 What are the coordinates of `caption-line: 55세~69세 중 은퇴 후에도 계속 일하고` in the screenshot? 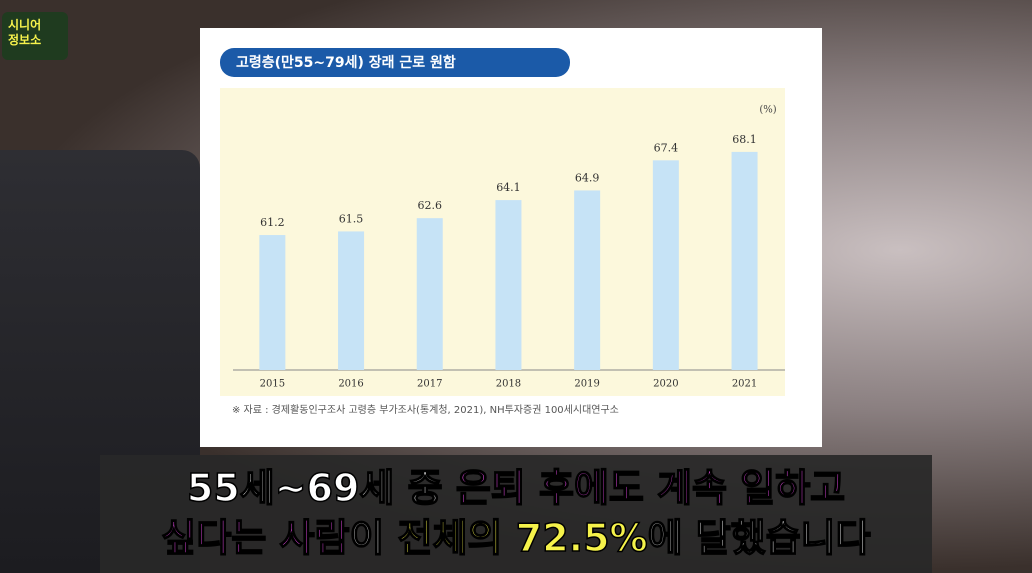 It's located at (516, 488).